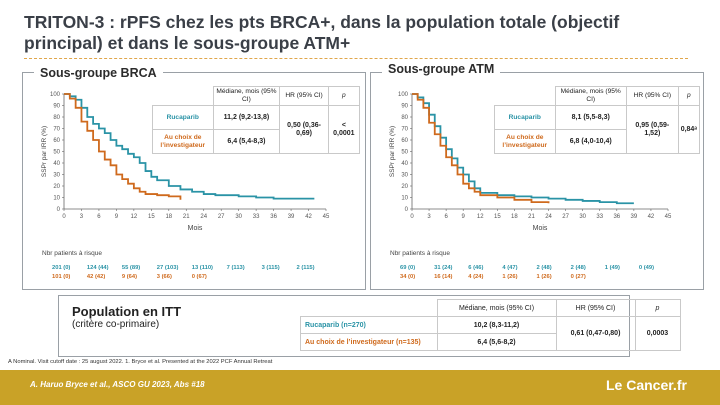 The width and height of the screenshot is (720, 405). I want to click on atm-x-tick-label: 36, so click(616, 217).